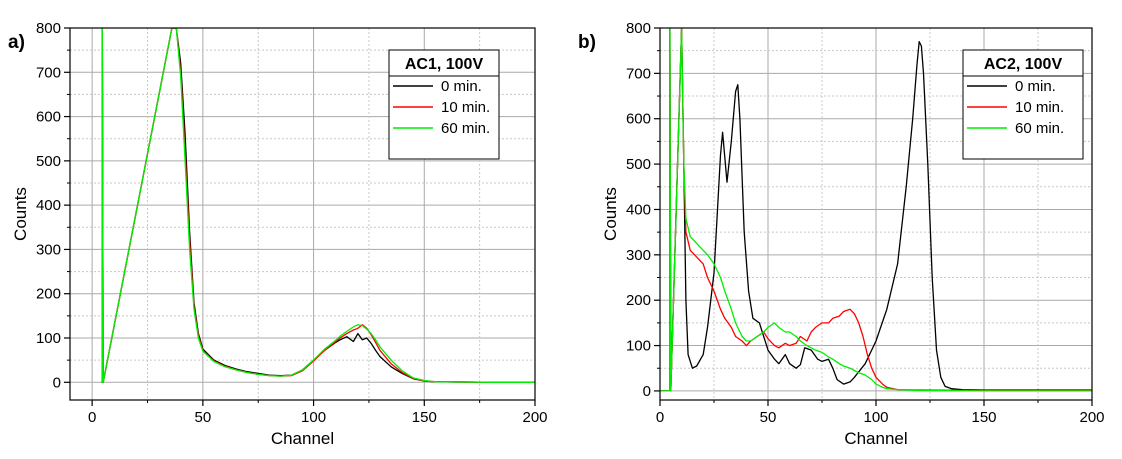 The width and height of the screenshot is (1122, 459). I want to click on legend-a: AC1, 100V 0 min. 10 min. 60 min., so click(444, 104).